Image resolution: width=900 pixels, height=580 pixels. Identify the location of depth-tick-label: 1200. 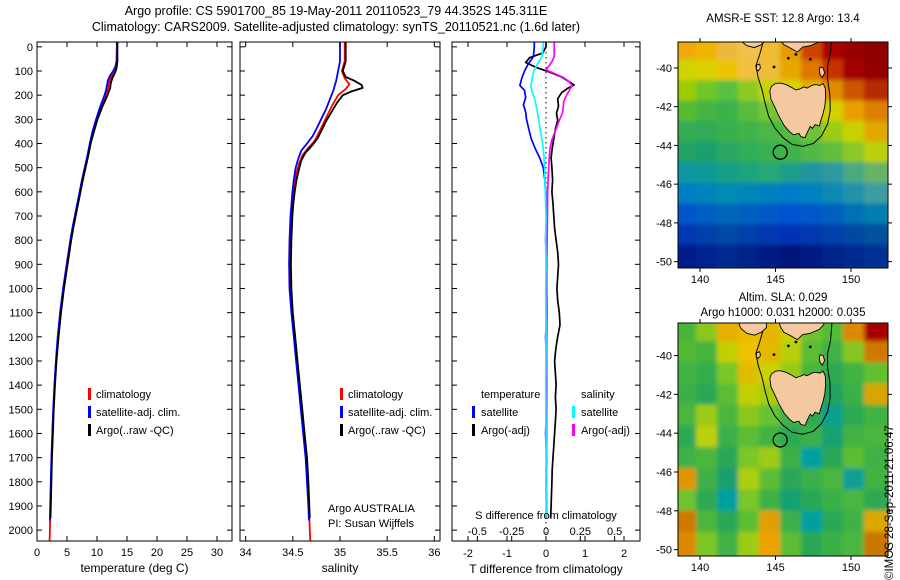
(21, 338).